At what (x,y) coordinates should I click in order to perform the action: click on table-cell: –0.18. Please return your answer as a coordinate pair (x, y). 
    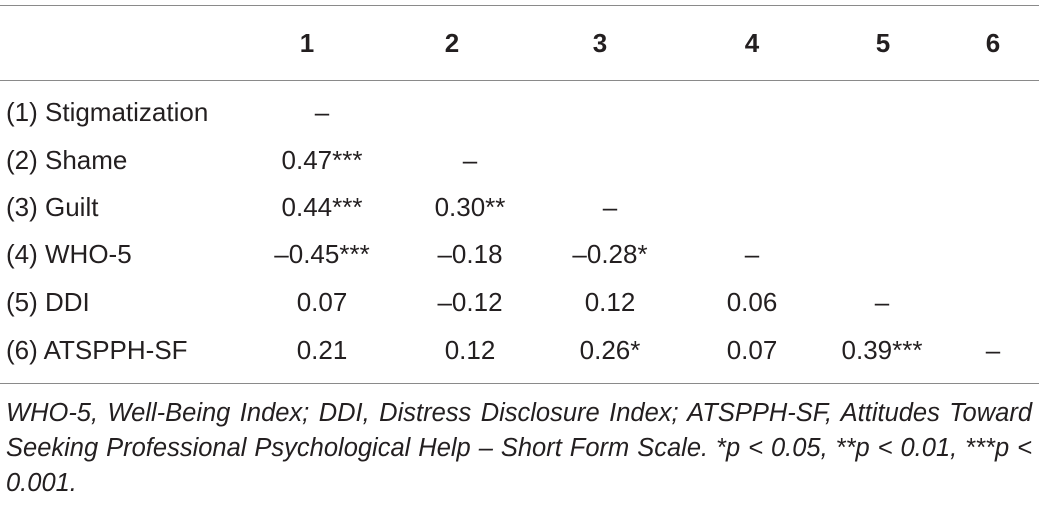
    Looking at the image, I should click on (470, 254).